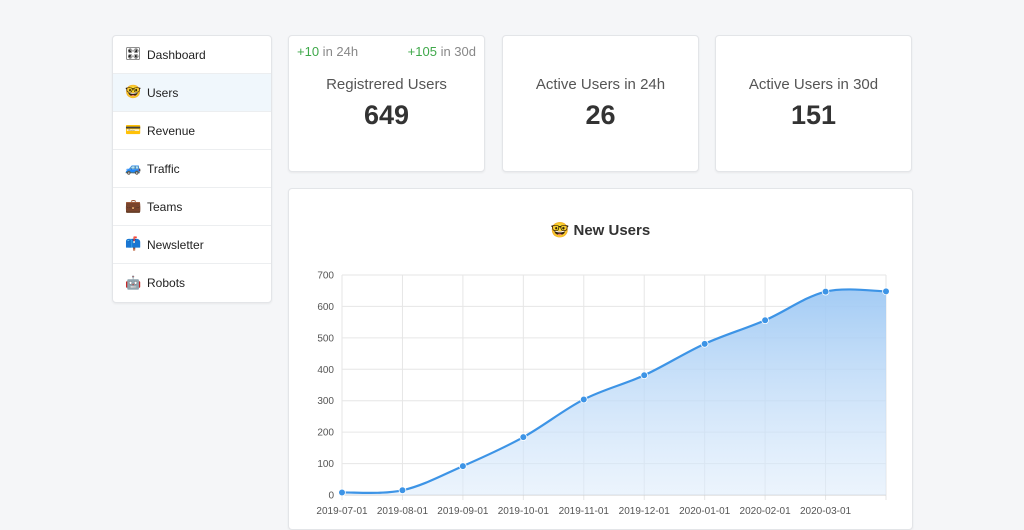  I want to click on sidebar-item-users: 🤓 Users, so click(192, 93).